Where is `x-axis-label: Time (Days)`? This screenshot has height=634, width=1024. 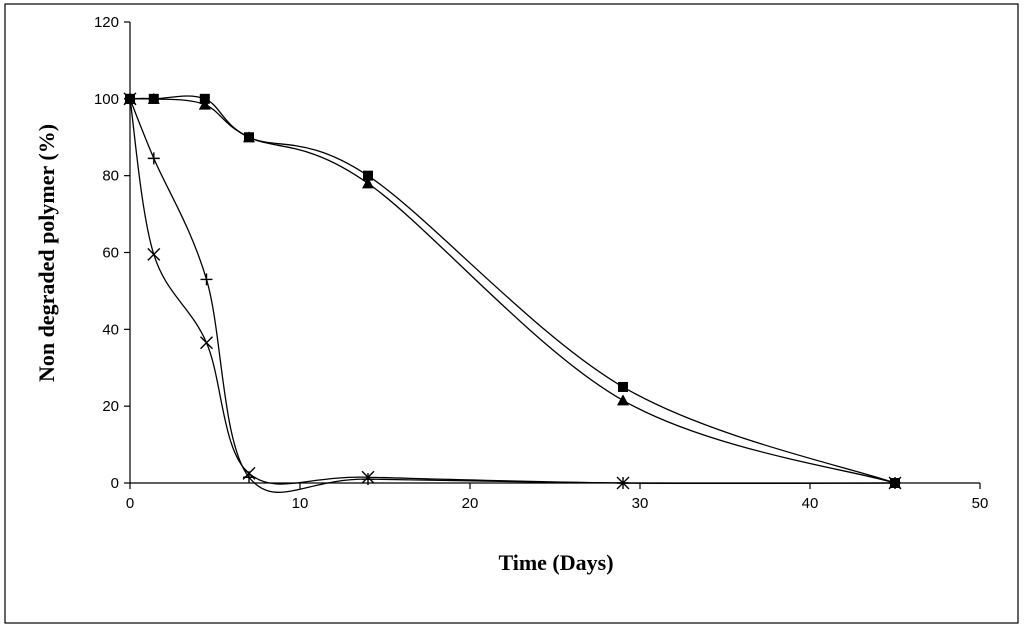 x-axis-label: Time (Days) is located at coordinates (555, 562).